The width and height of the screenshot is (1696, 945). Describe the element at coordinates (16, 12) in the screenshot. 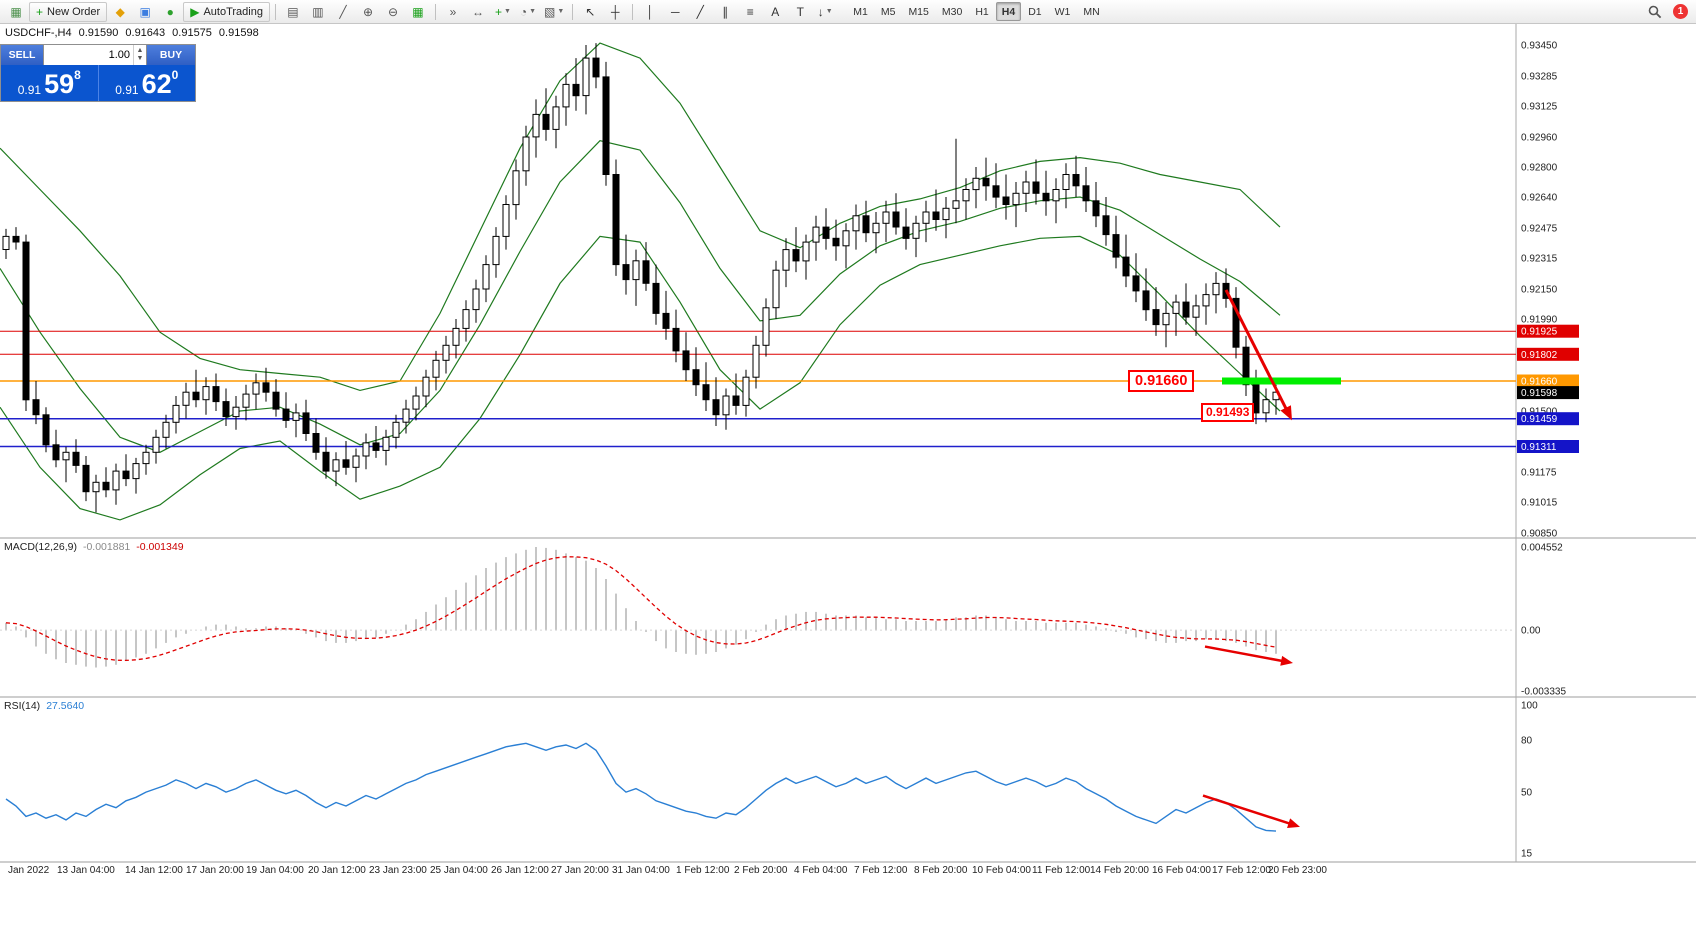

I see `chart-window-icon: ▦` at that location.